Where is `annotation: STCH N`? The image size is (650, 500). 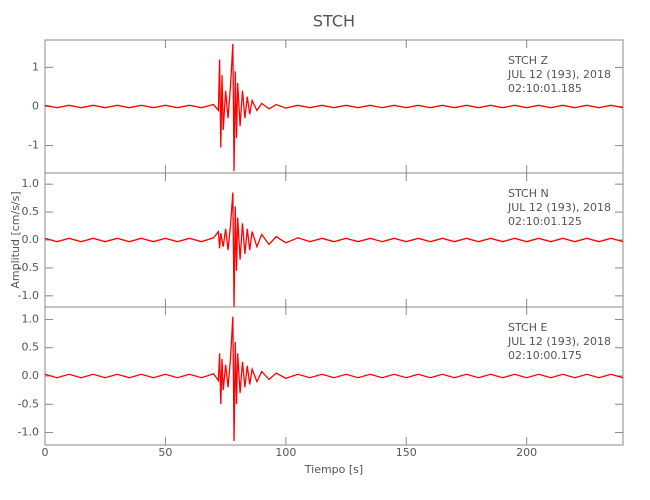
annotation: STCH N is located at coordinates (528, 193).